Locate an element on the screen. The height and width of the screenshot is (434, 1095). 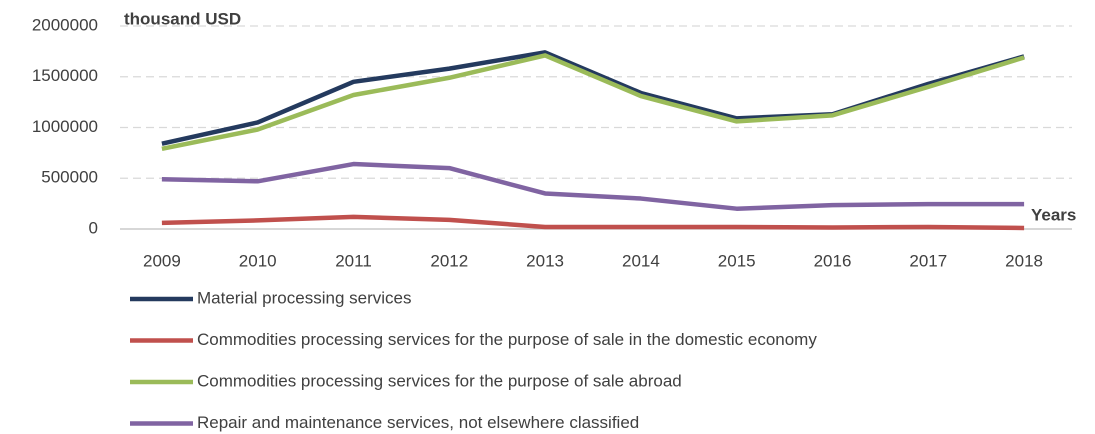
y-tick-label: 1500000 is located at coordinates (65, 75).